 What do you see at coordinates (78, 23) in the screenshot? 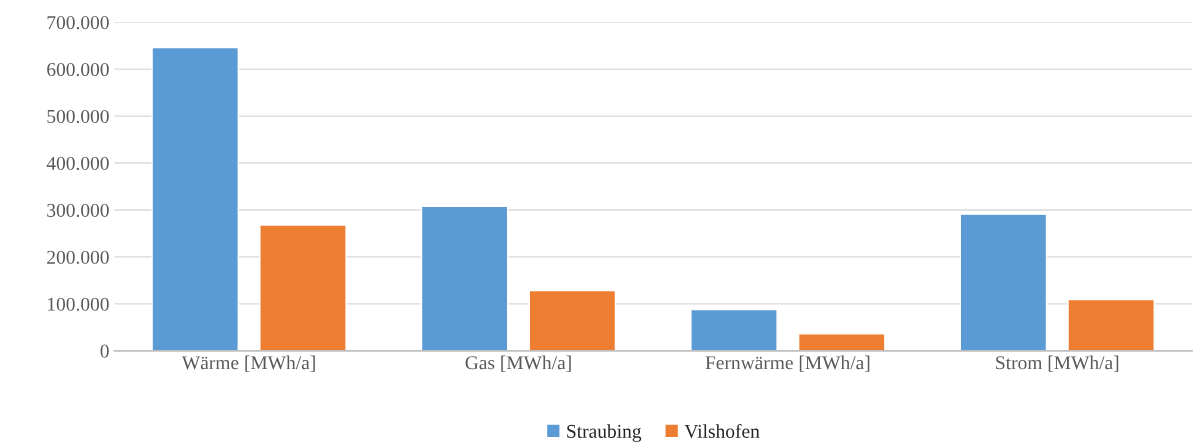
I see `y-tick-label: 700.000` at bounding box center [78, 23].